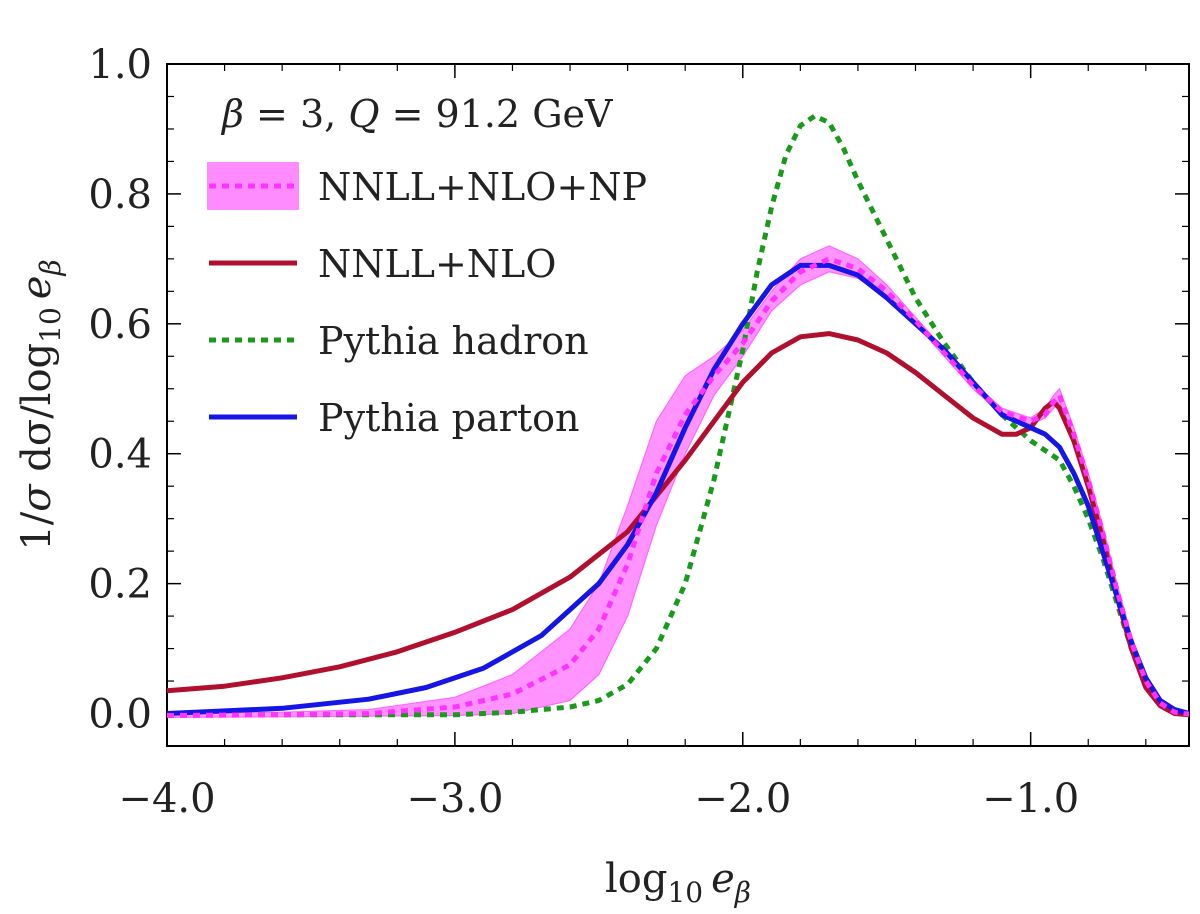 The height and width of the screenshot is (914, 1200). What do you see at coordinates (272, 114) in the screenshot?
I see `annot-eq-1: =` at bounding box center [272, 114].